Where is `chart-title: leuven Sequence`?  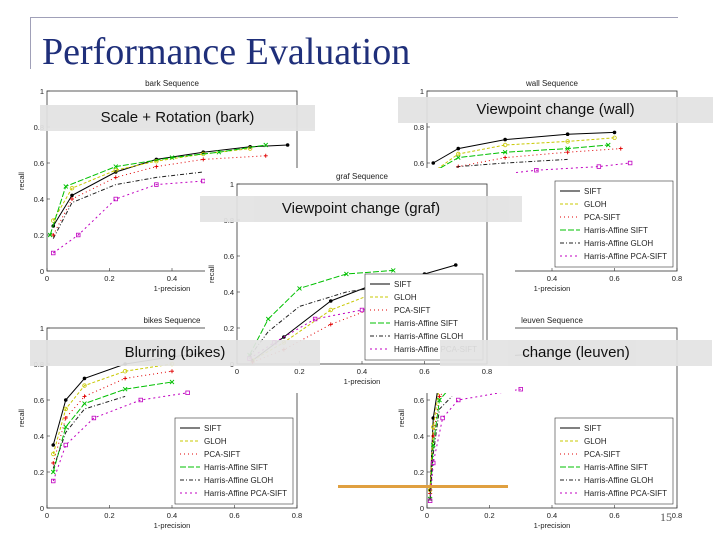 chart-title: leuven Sequence is located at coordinates (552, 320).